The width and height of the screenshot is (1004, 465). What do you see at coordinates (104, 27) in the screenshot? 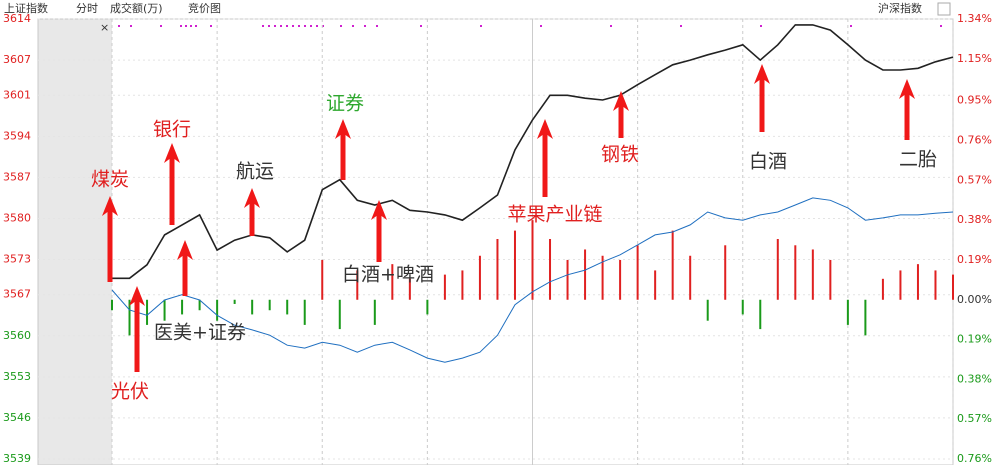
I see `close-icon: ×` at bounding box center [104, 27].